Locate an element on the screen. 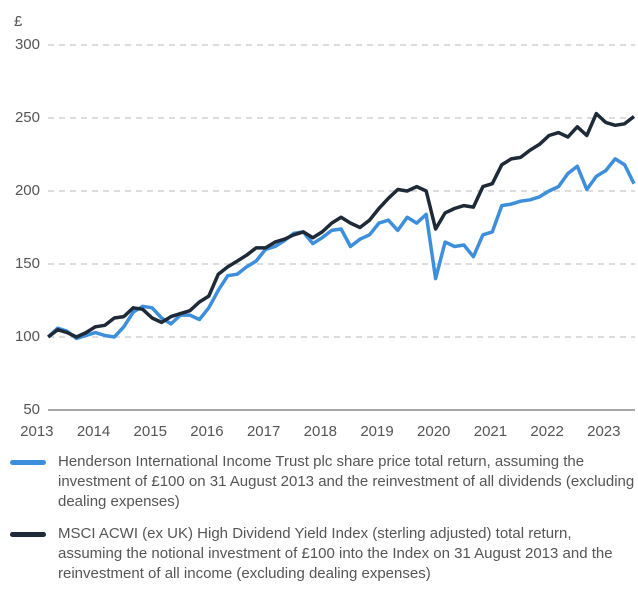 Image resolution: width=638 pixels, height=599 pixels. y-tick-label: 250 is located at coordinates (27, 117).